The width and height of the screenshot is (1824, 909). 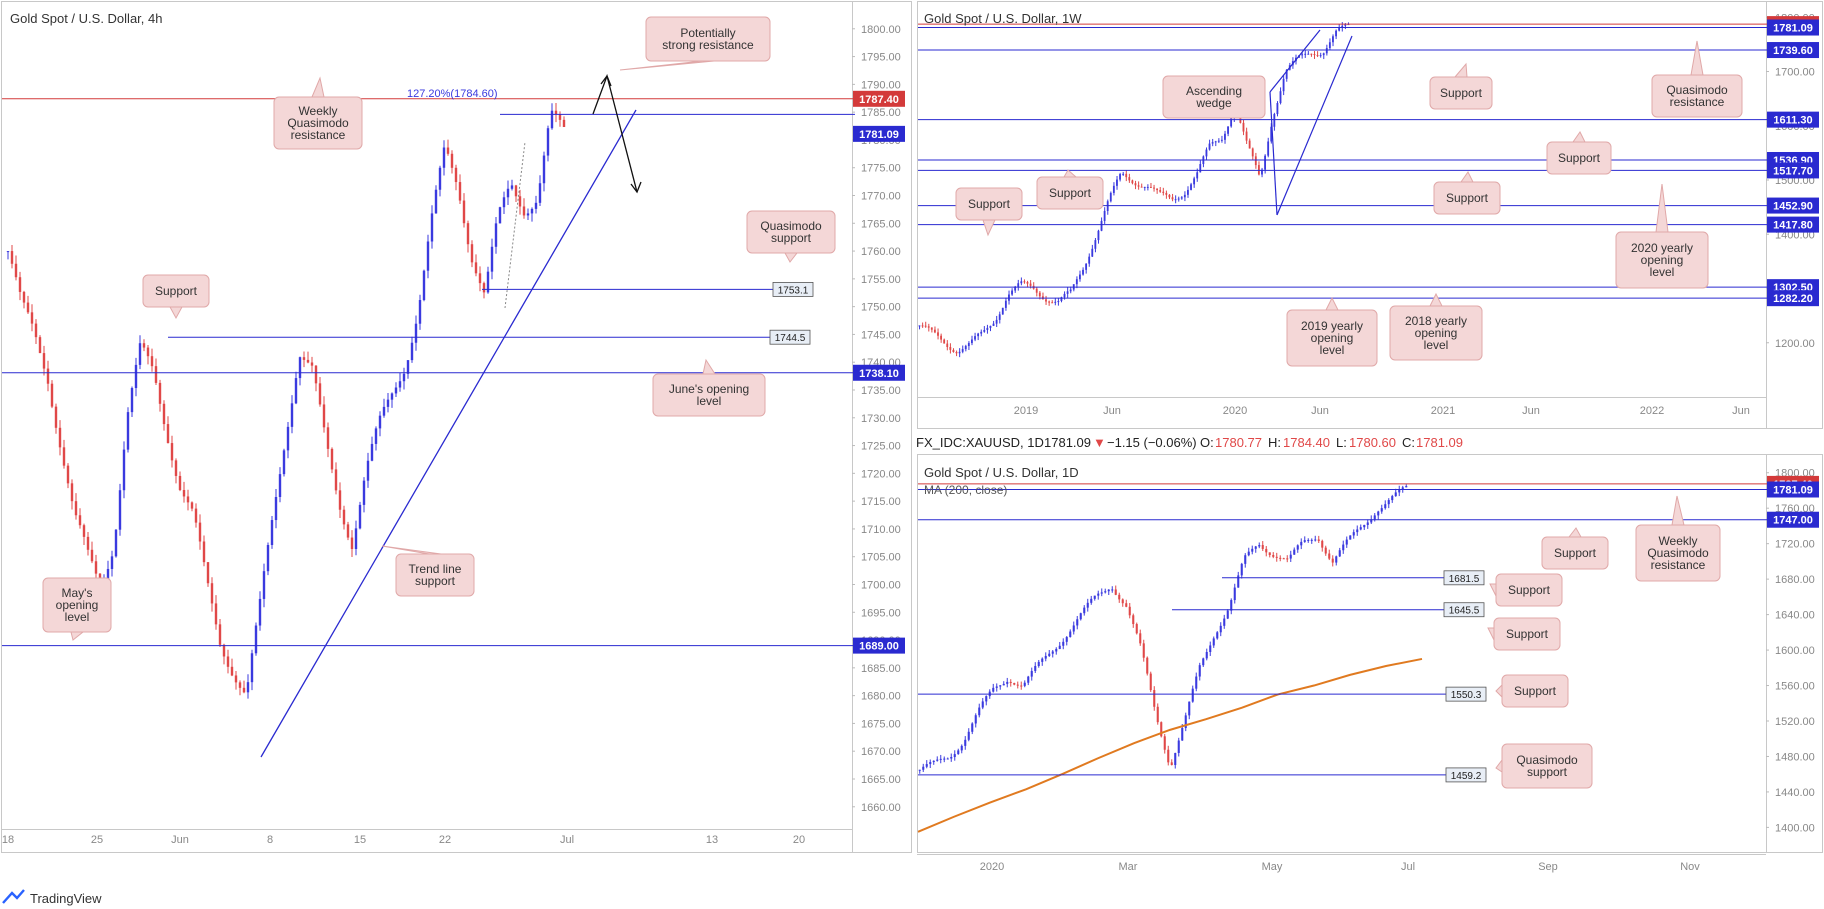 I want to click on d1-ref-tag, so click(x=1466, y=694).